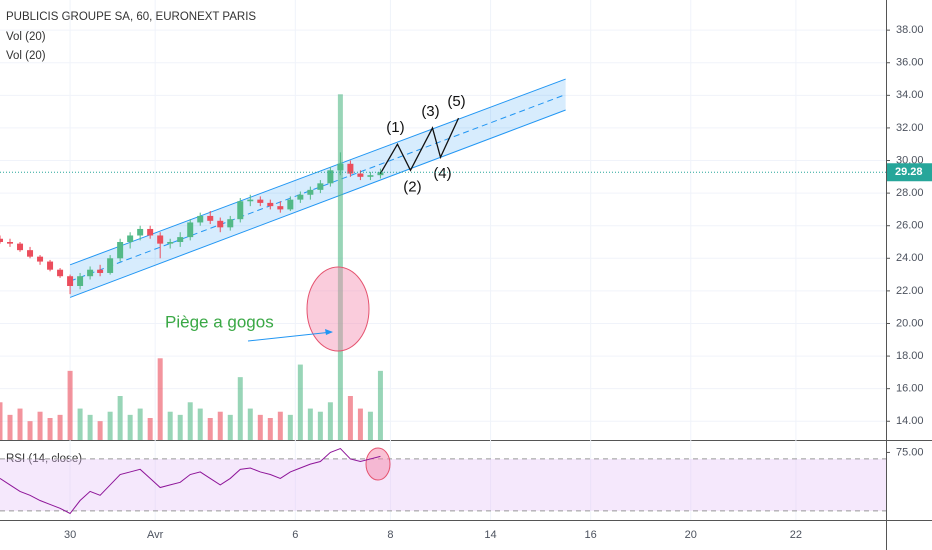 Image resolution: width=932 pixels, height=550 pixels. What do you see at coordinates (190, 481) in the screenshot?
I see `rsi-line` at bounding box center [190, 481].